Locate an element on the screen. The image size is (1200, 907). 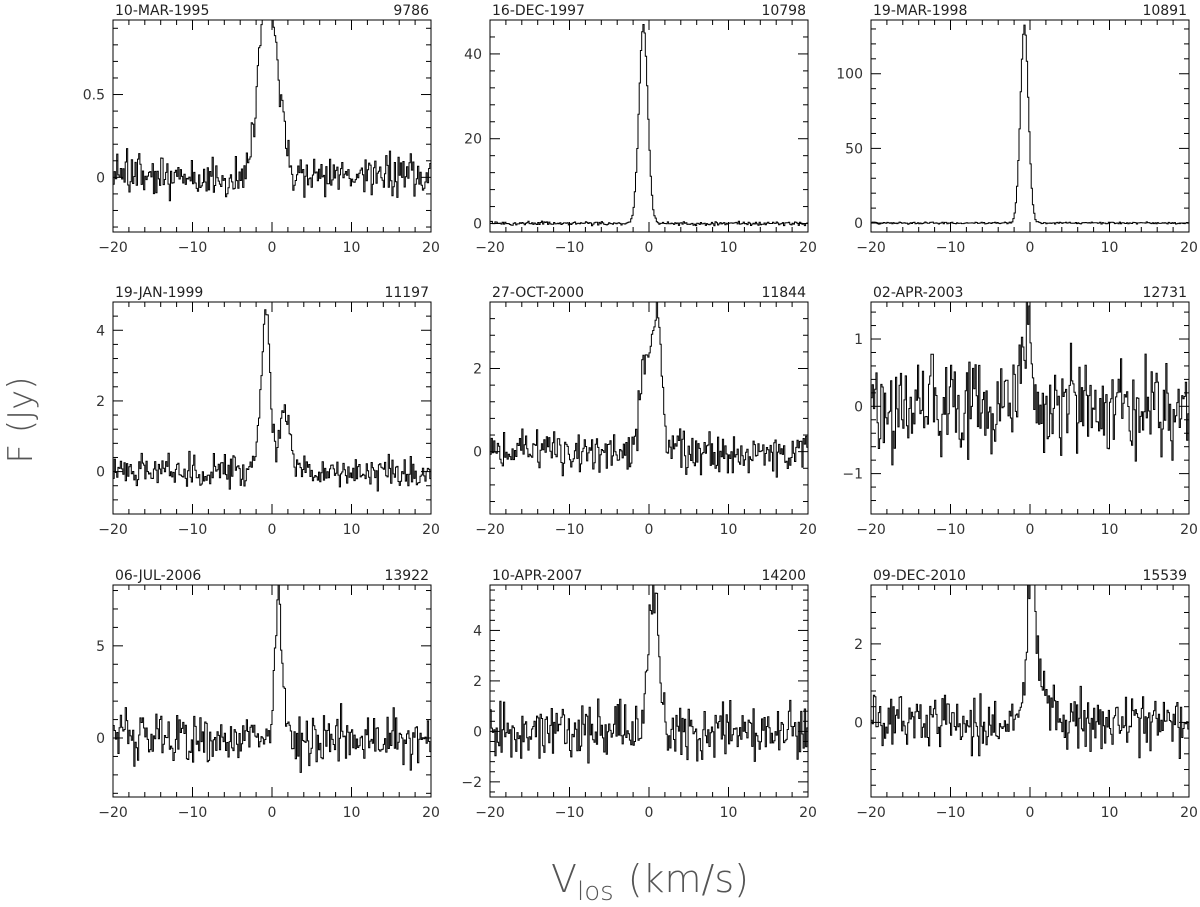
panel-date: 10-MAR-1995 is located at coordinates (162, 11).